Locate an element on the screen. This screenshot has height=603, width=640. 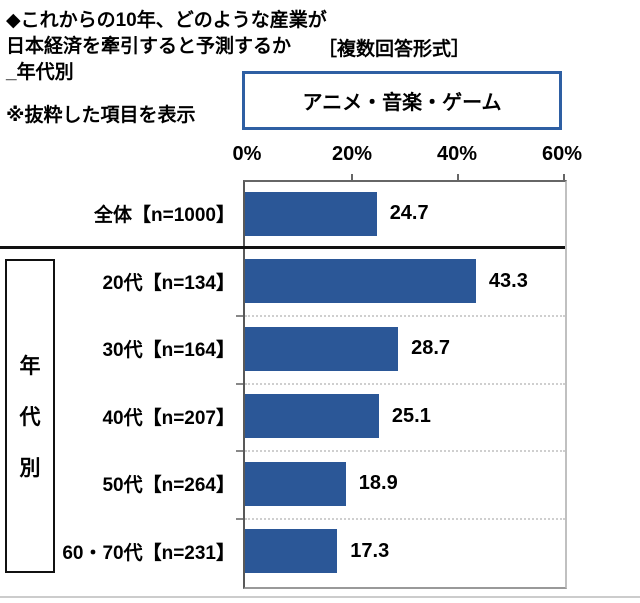
axis-tick-40: 40% is located at coordinates (457, 154).